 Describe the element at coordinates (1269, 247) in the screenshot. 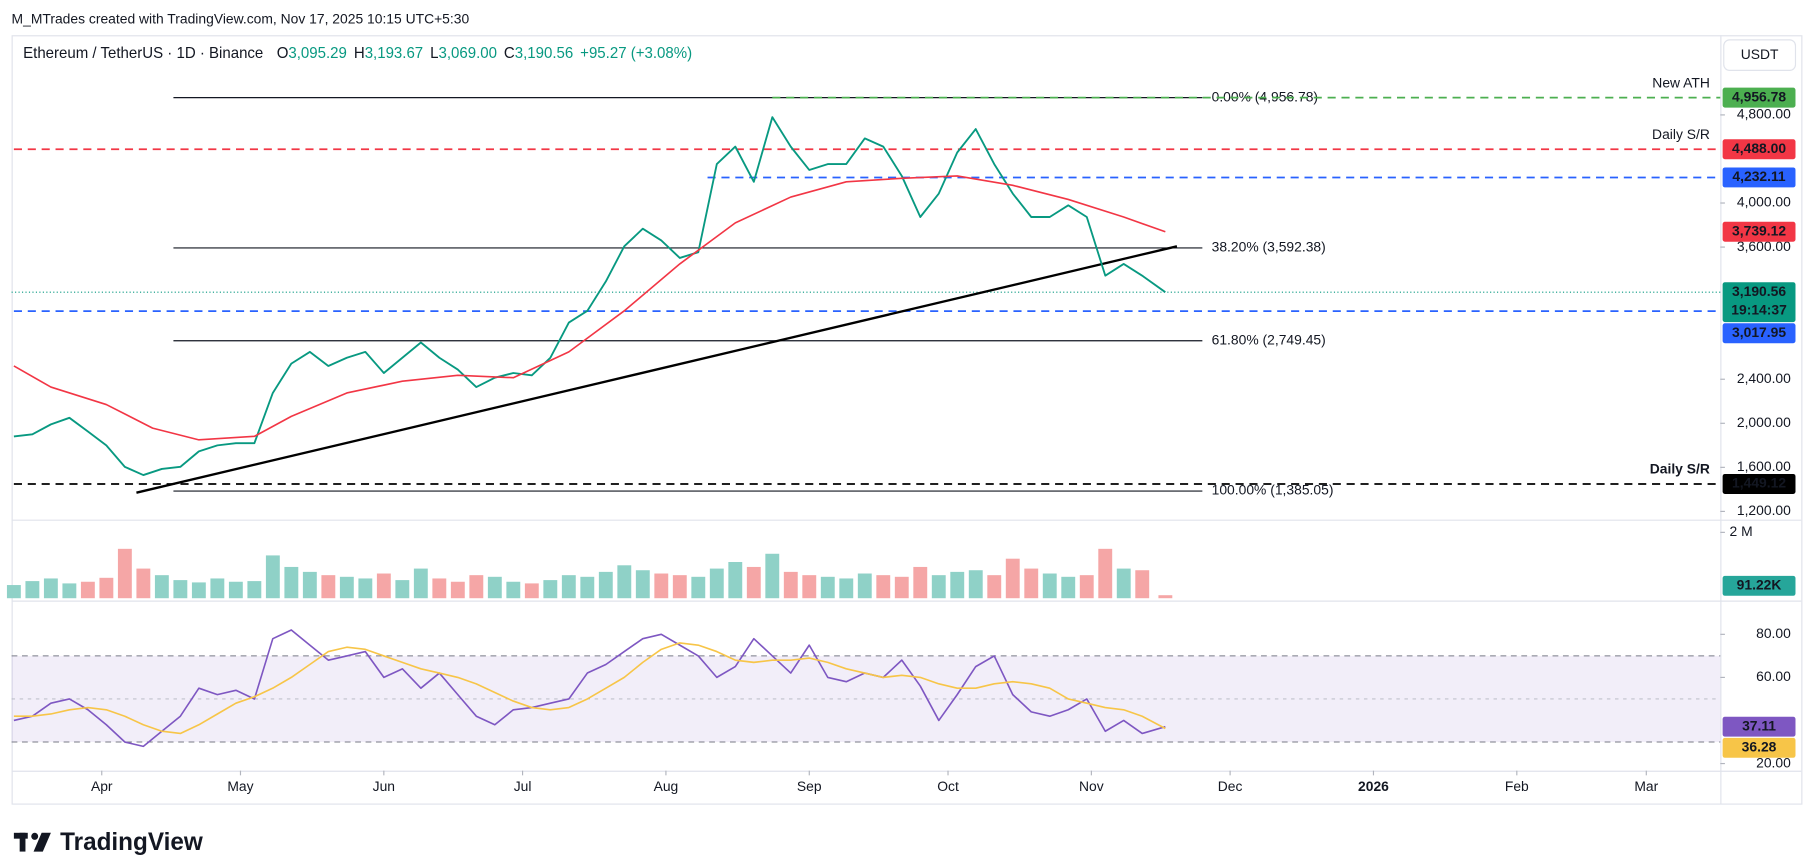

I see `fib-label: 38.20% (3,592.38)` at that location.